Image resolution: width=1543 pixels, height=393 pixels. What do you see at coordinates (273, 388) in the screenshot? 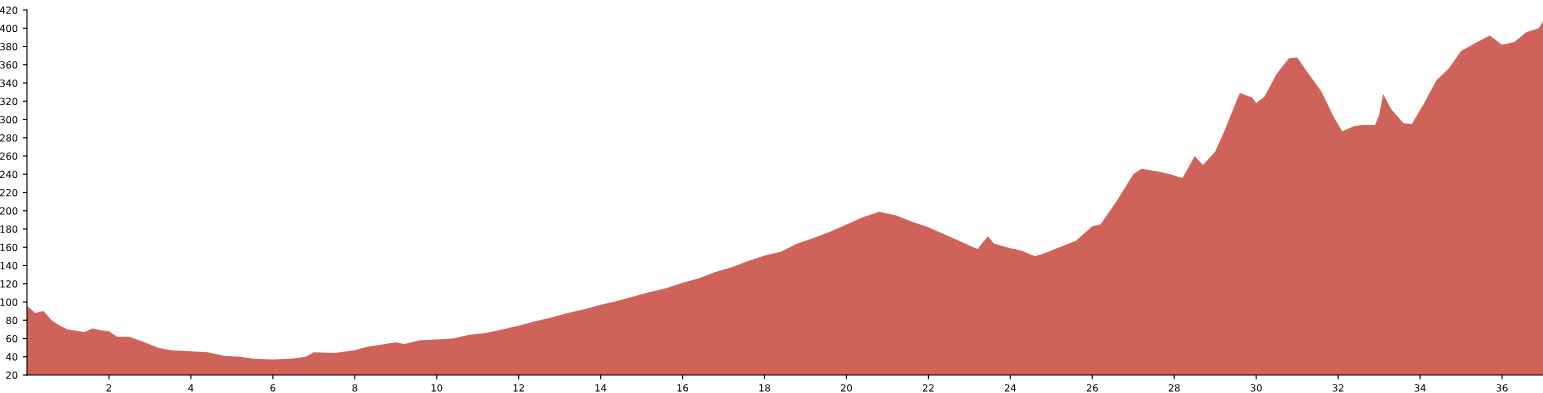
I see `x-tick-label: 6` at bounding box center [273, 388].